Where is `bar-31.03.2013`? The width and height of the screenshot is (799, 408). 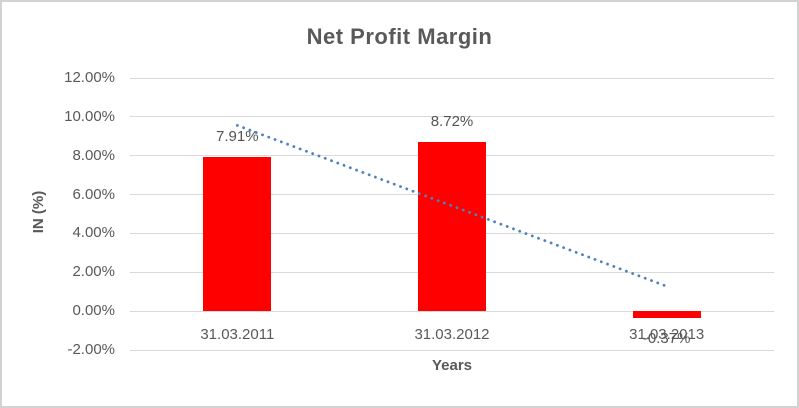
bar-31.03.2013 is located at coordinates (666, 315).